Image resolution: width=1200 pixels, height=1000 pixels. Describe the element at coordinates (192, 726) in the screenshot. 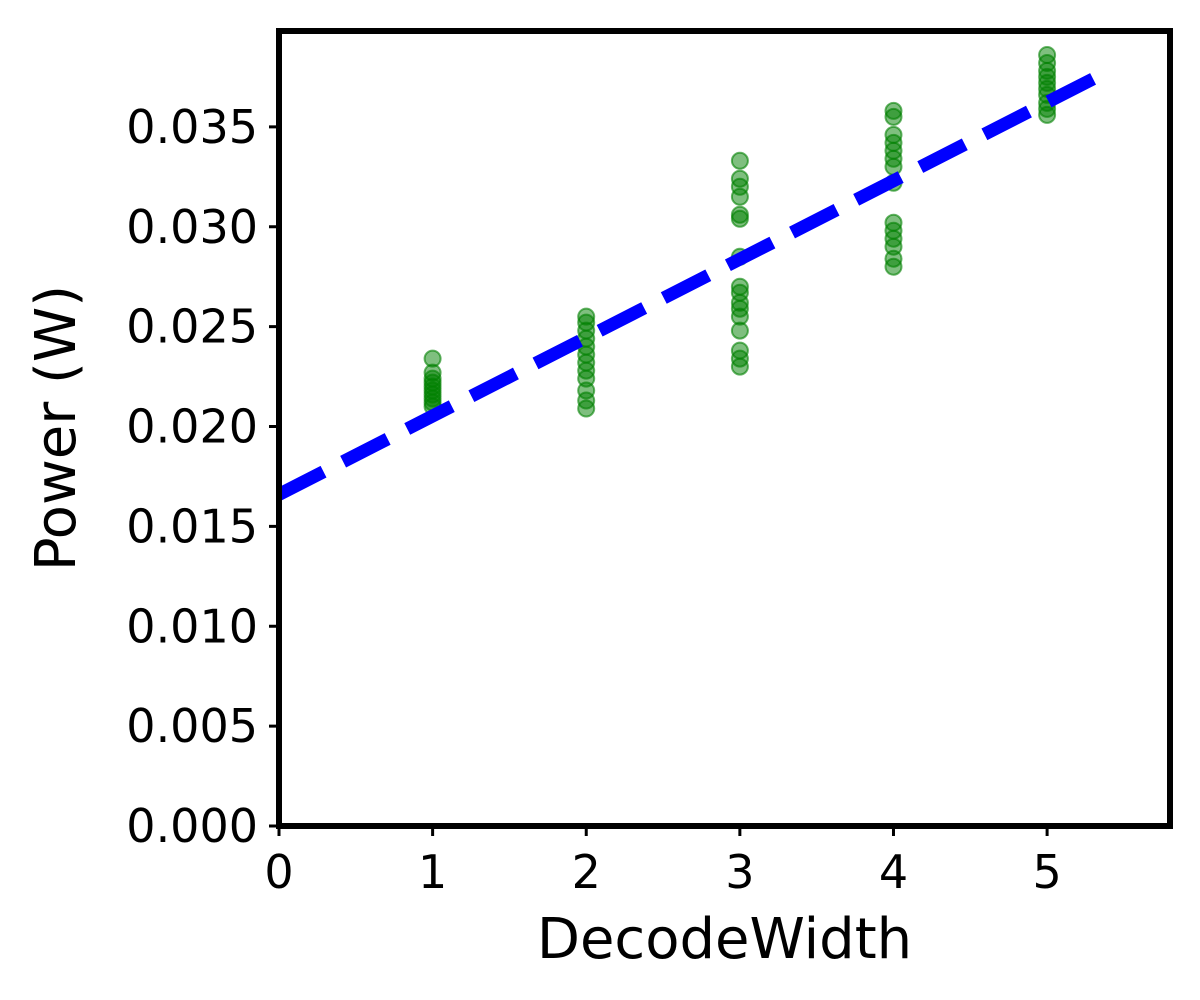

I see `y-tick-label: 0.005` at that location.